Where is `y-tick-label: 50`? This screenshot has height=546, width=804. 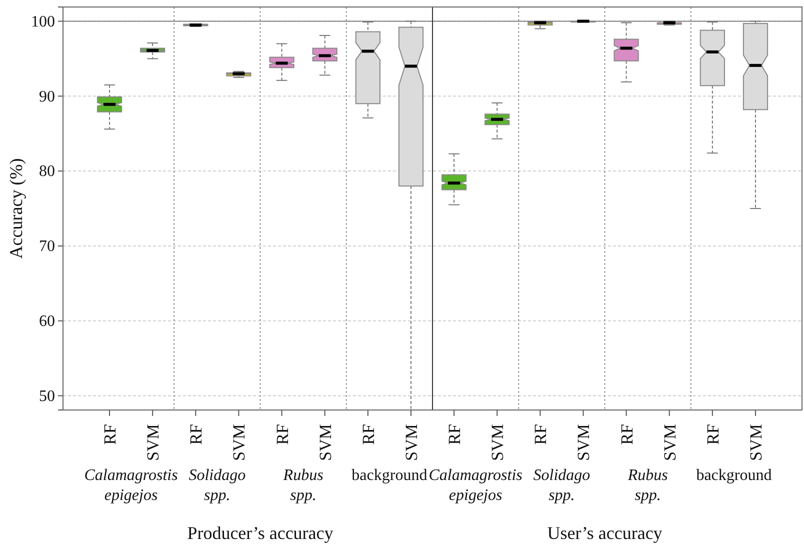
y-tick-label: 50 is located at coordinates (47, 396).